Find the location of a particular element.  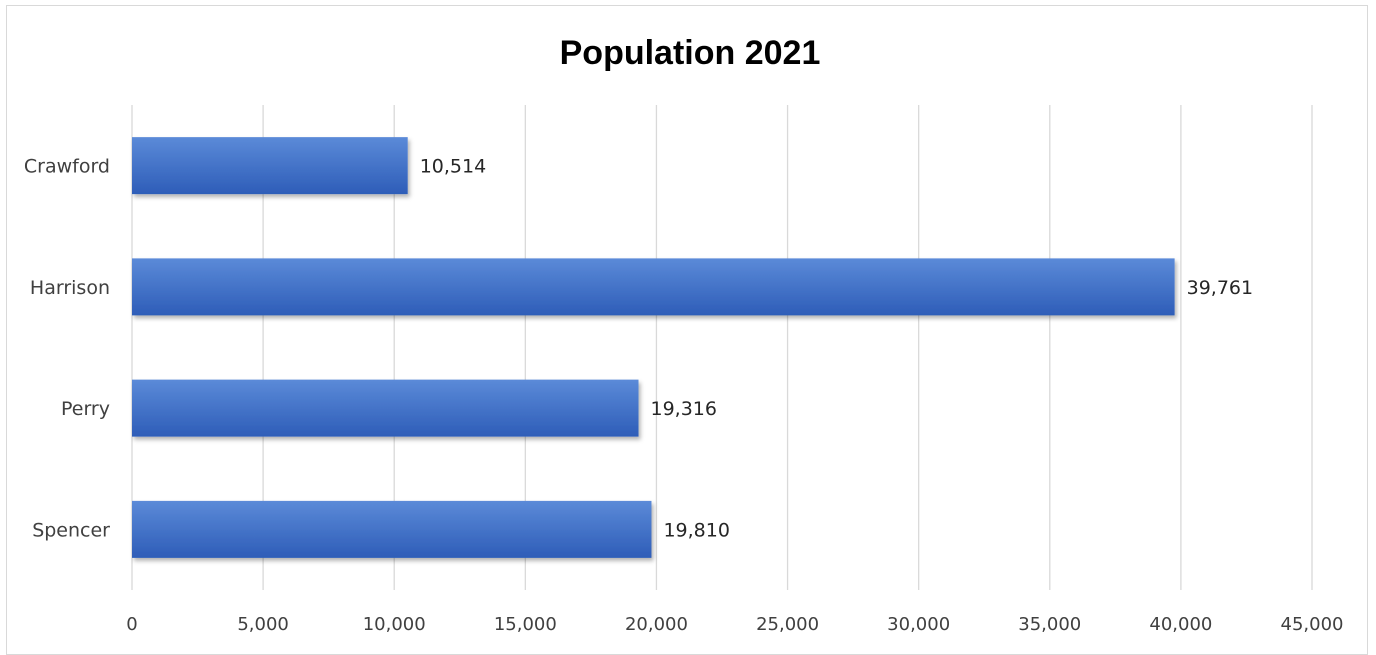

x-tick-label: 0 is located at coordinates (131, 624).